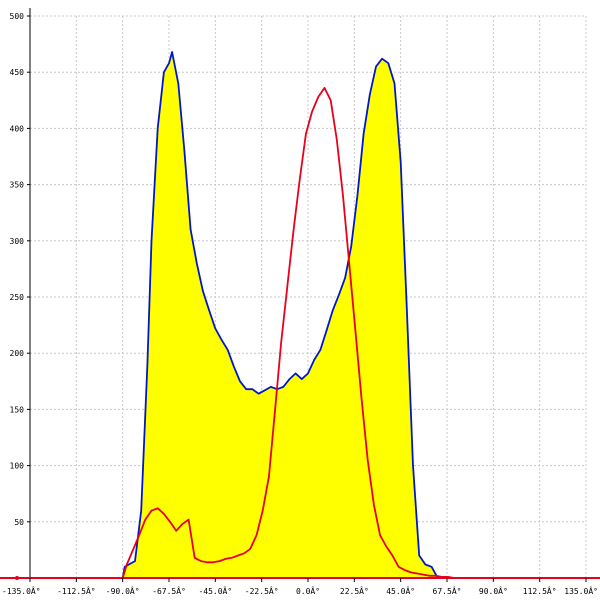 This screenshot has width=600, height=600. Describe the element at coordinates (540, 590) in the screenshot. I see `x-tick-label: 112.5Â°` at that location.